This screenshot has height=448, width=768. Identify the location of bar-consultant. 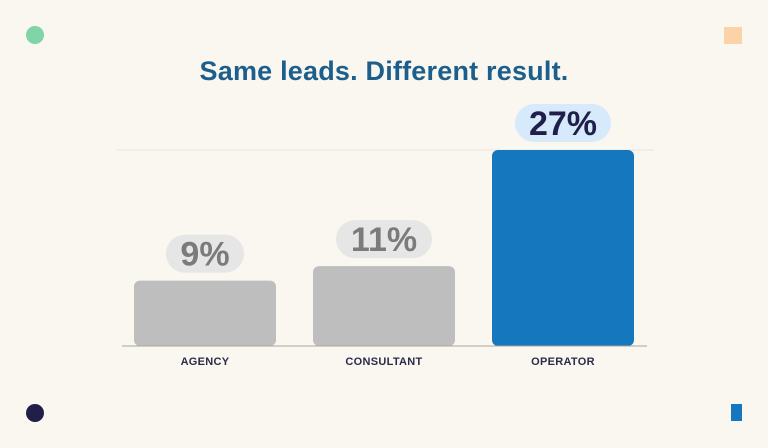
(384, 306).